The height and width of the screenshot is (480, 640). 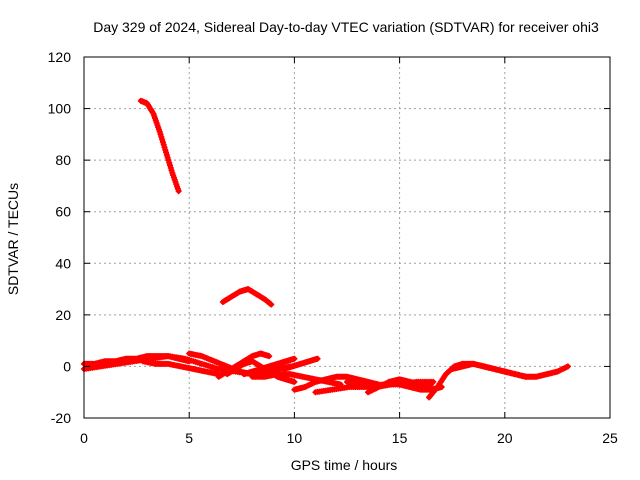 I want to click on series-arc-bump, so click(x=247, y=297).